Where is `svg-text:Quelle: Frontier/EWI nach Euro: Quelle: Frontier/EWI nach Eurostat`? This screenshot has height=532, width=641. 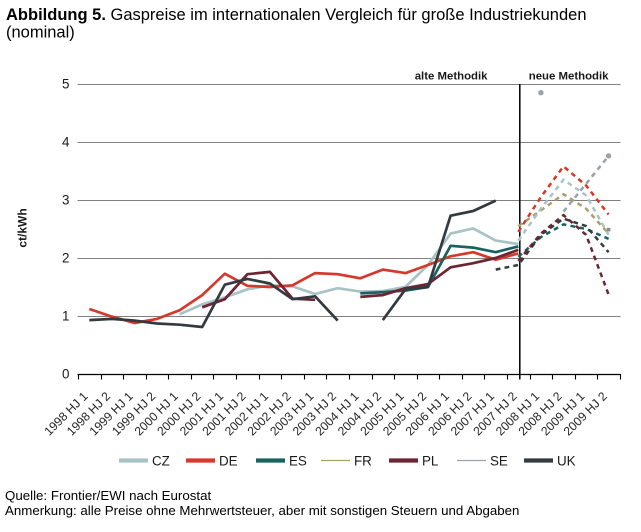 svg-text:Quelle: Frontier/EWI nach Euro: Quelle: Frontier/EWI nach Eurostat is located at coordinates (108, 495).